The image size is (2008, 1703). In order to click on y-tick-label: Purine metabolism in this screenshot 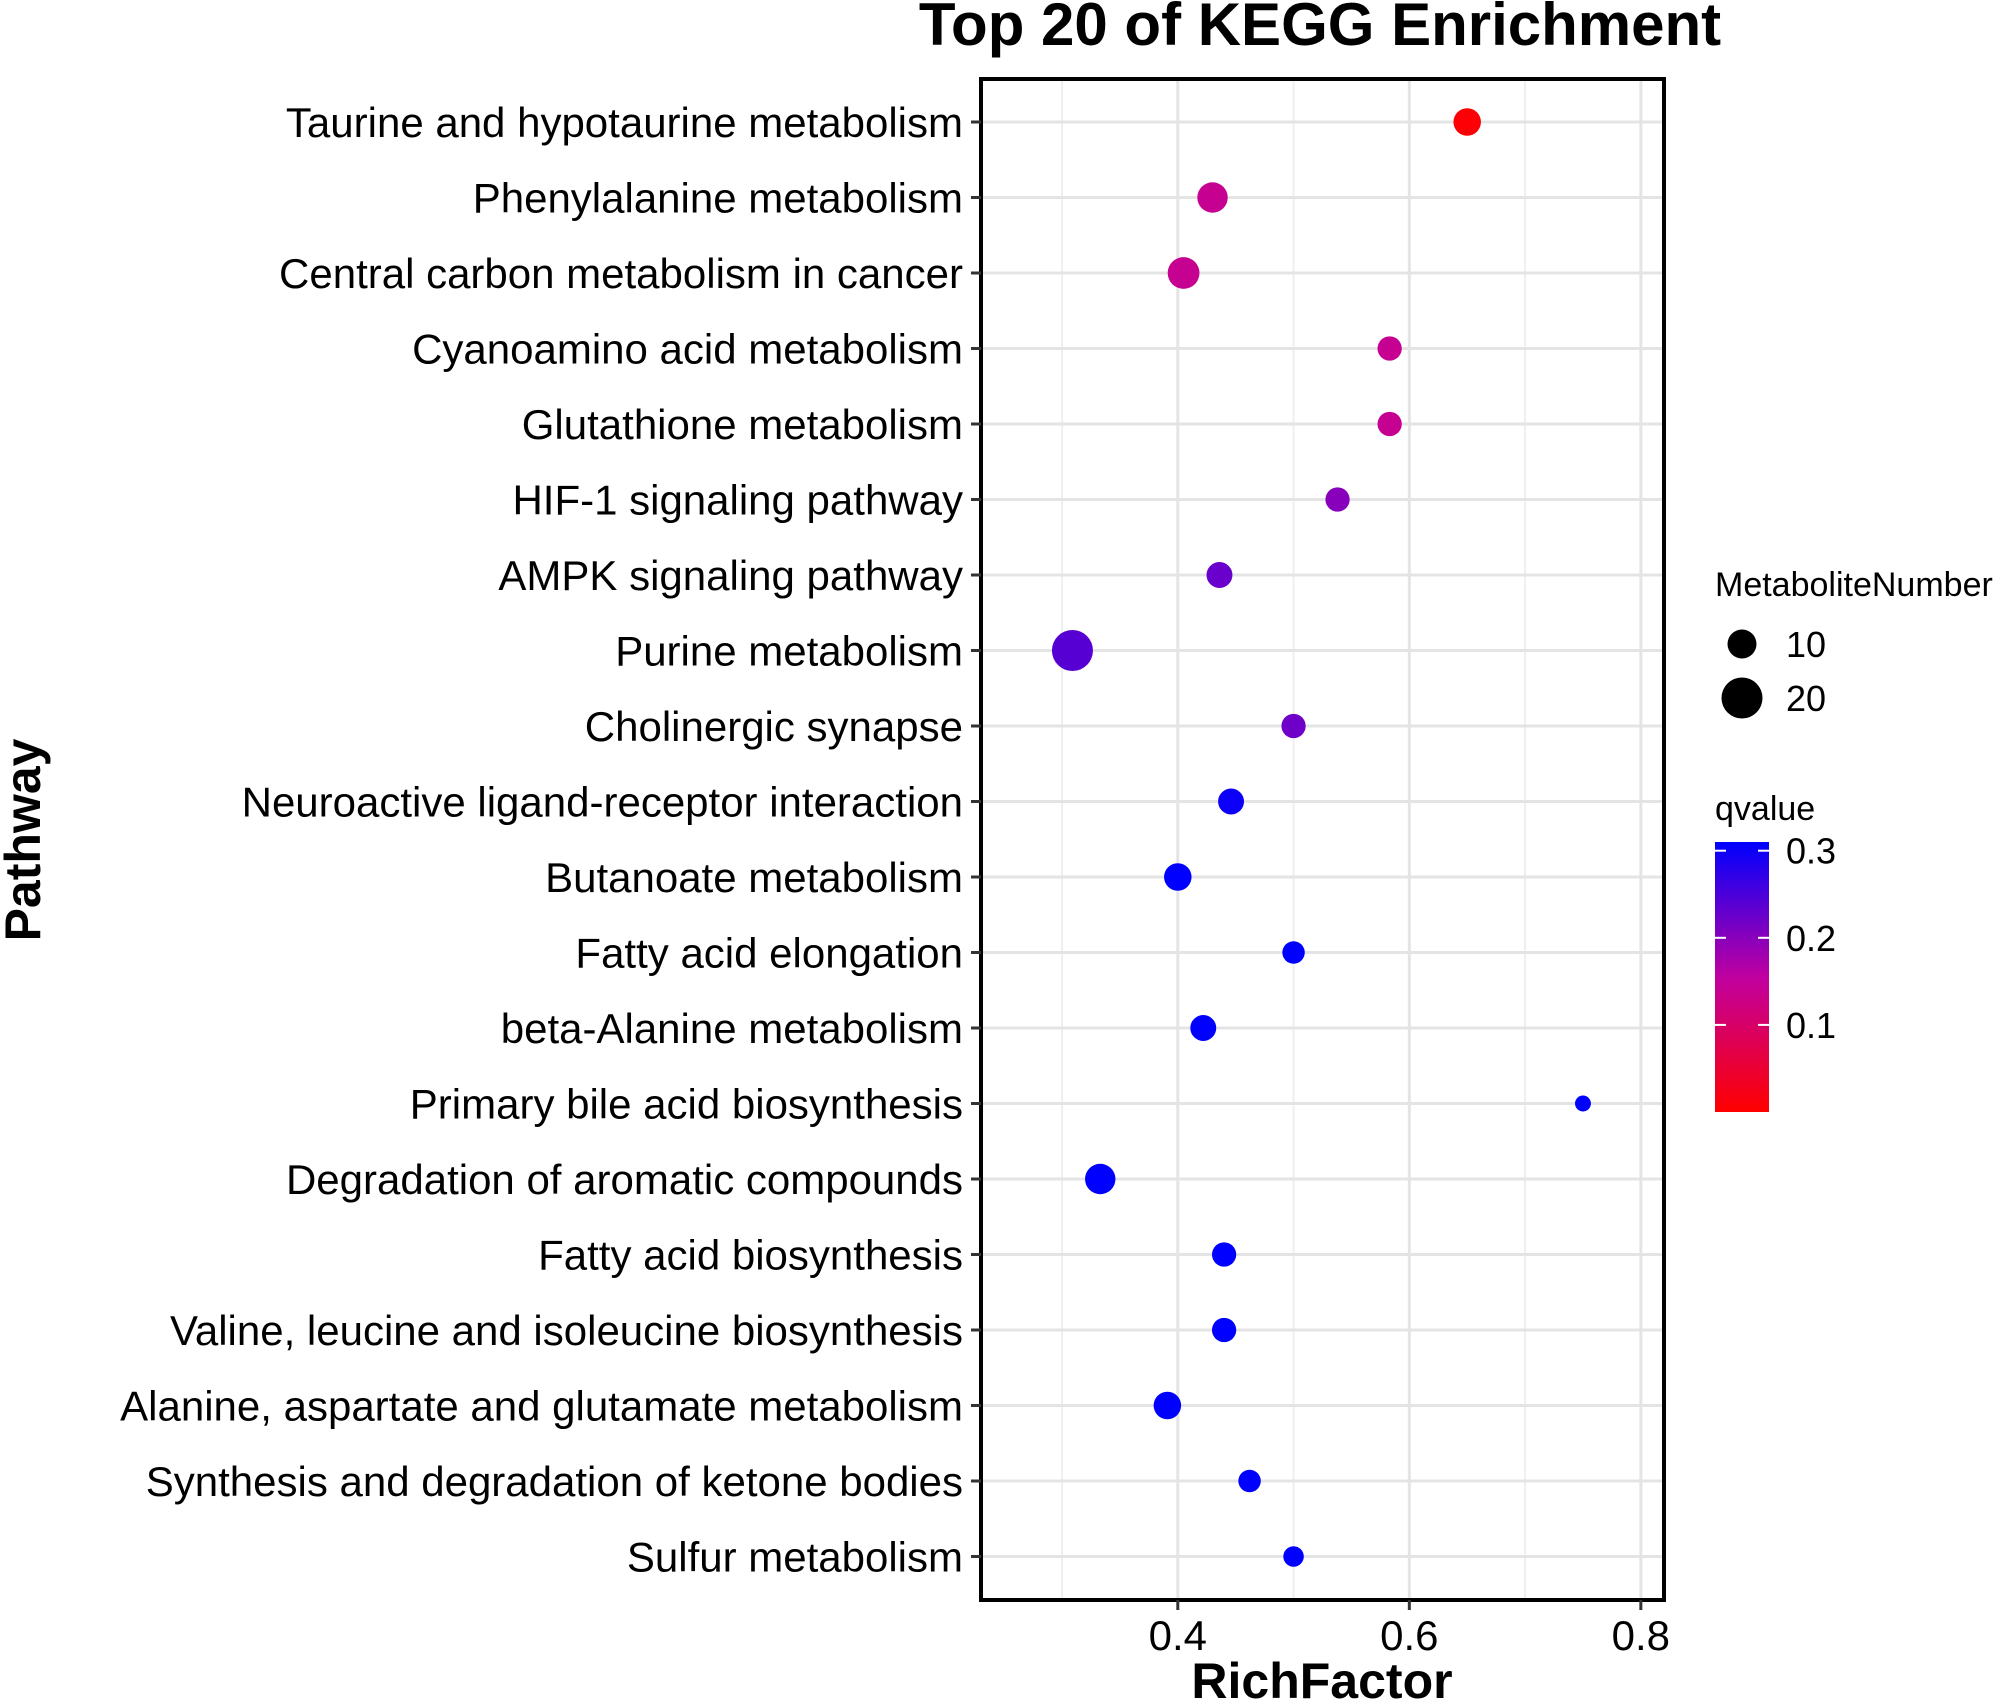, I will do `click(789, 651)`.